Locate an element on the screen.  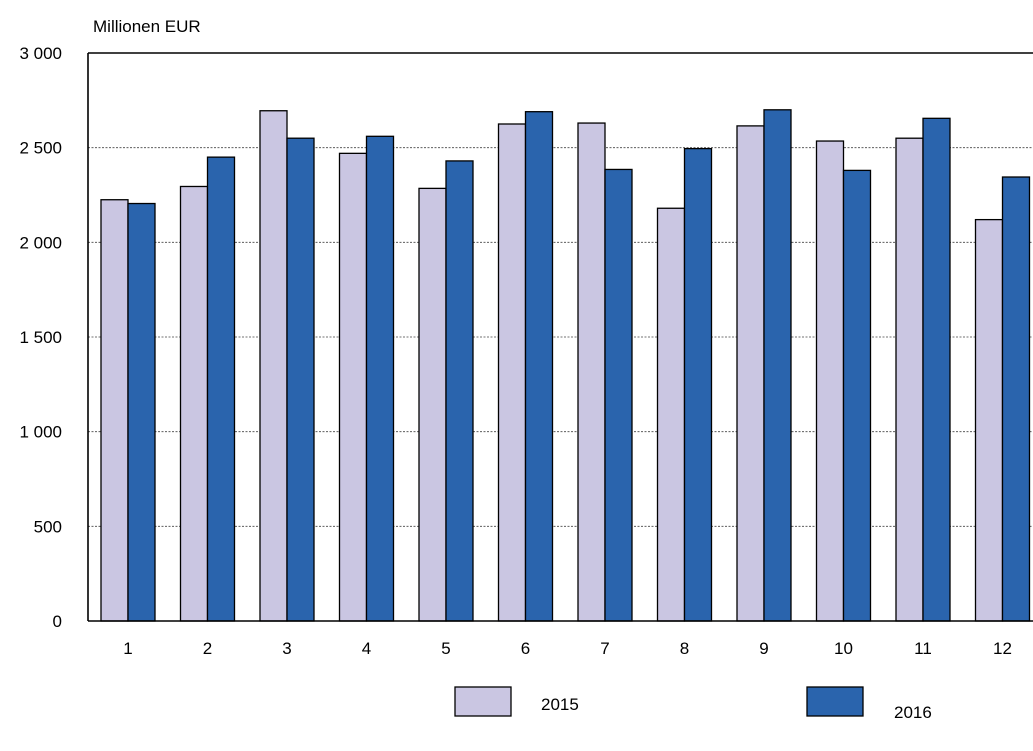
legend-label: 2015 is located at coordinates (560, 704).